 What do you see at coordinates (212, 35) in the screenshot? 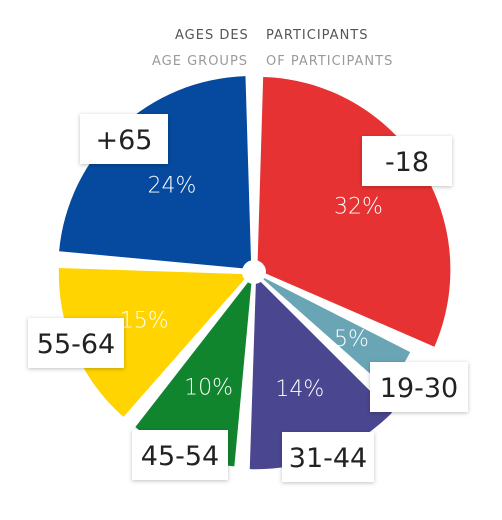
I see `header-line1-left: AGES DES` at bounding box center [212, 35].